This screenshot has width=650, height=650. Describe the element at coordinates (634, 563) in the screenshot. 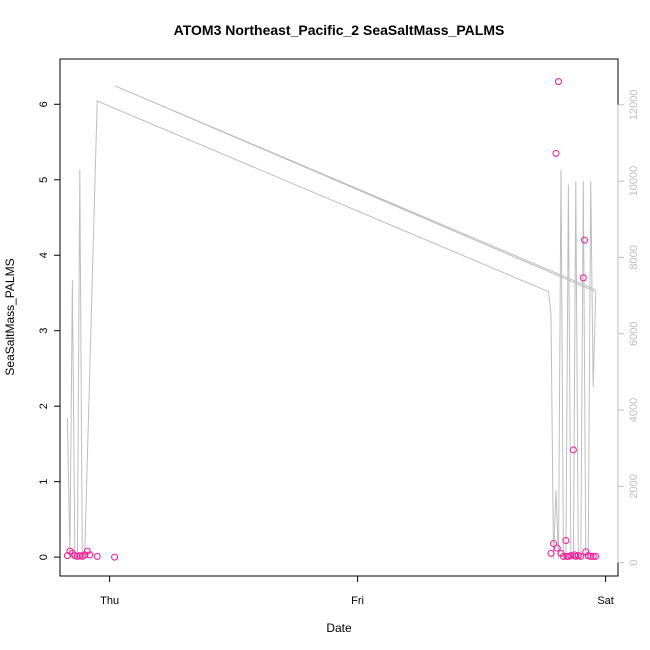

I see `y2-tick-label: 0` at that location.